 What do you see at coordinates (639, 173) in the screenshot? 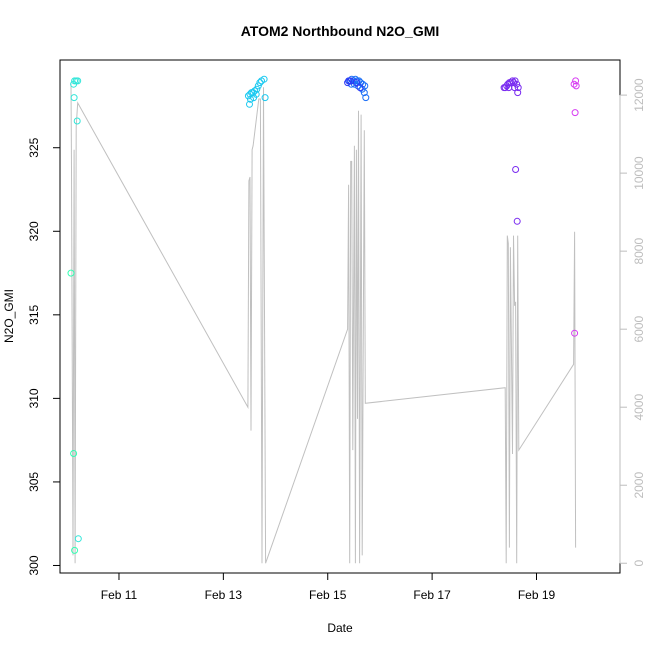
I see `y2-tick-label: 10000` at bounding box center [639, 173].